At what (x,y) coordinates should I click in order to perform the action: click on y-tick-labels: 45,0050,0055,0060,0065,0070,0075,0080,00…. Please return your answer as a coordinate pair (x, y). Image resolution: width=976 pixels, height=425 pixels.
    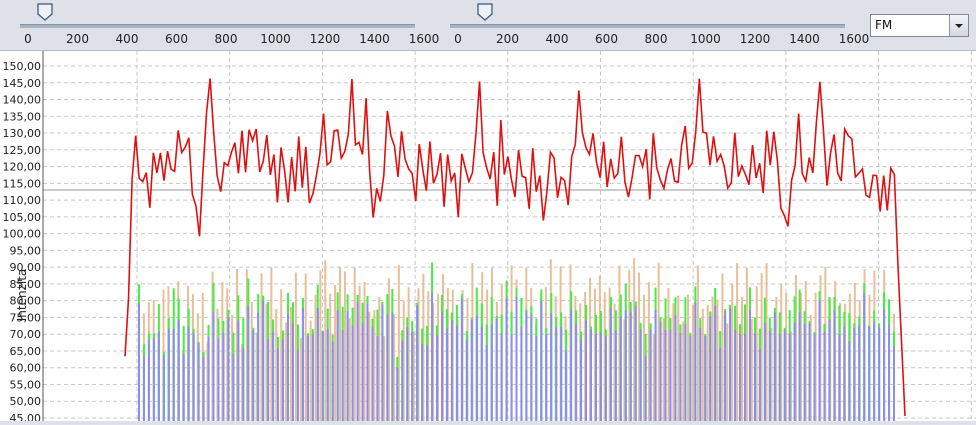
    Looking at the image, I should click on (22, 242).